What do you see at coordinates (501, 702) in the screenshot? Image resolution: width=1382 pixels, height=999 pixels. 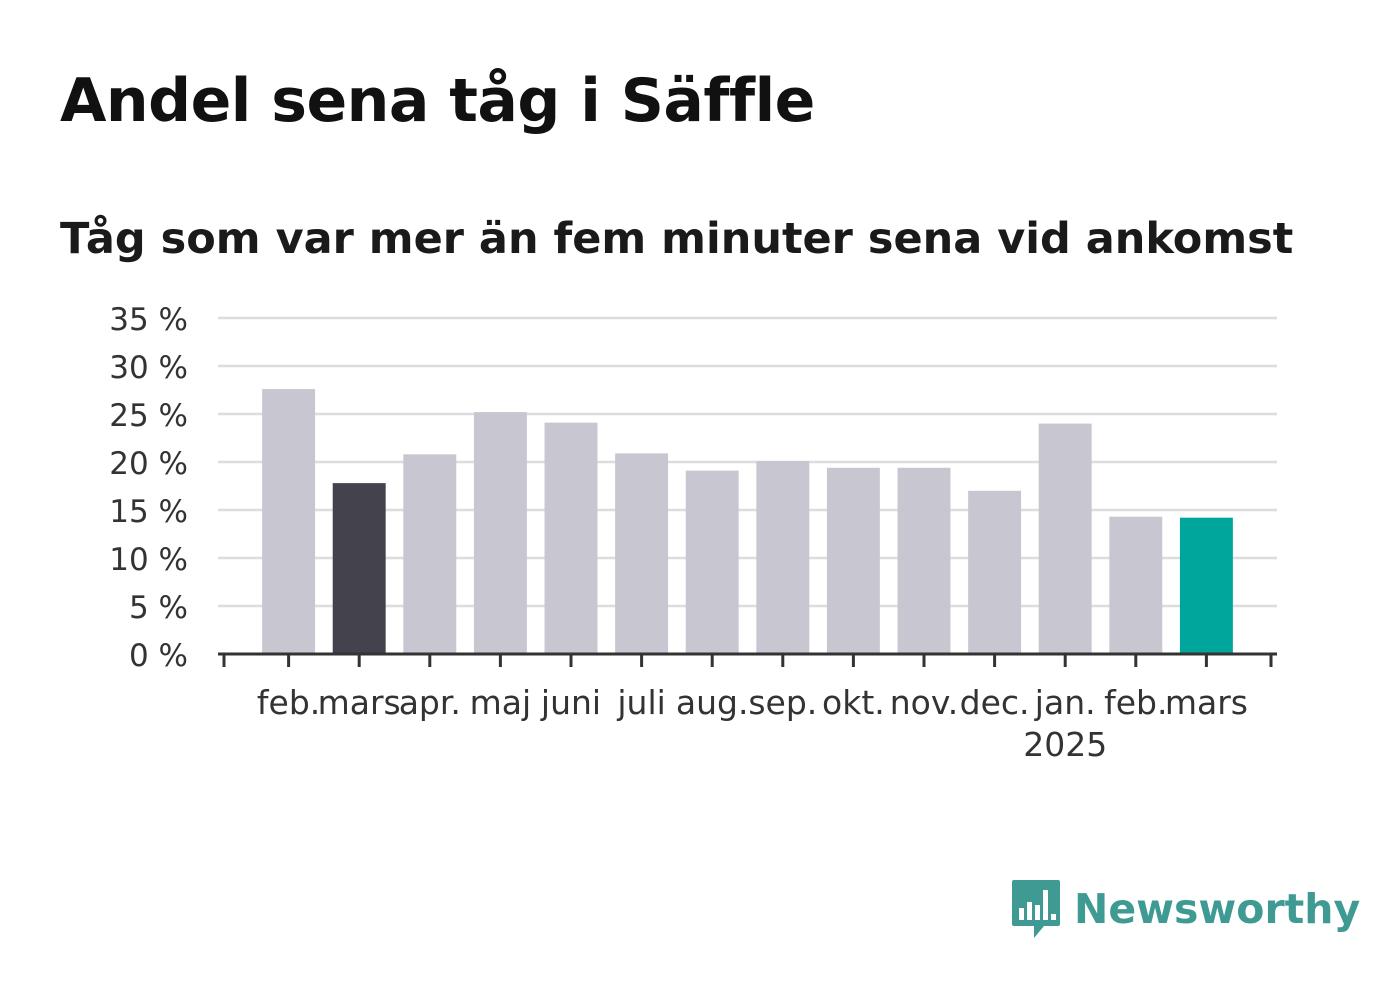 I see `x-tick-label: maj` at bounding box center [501, 702].